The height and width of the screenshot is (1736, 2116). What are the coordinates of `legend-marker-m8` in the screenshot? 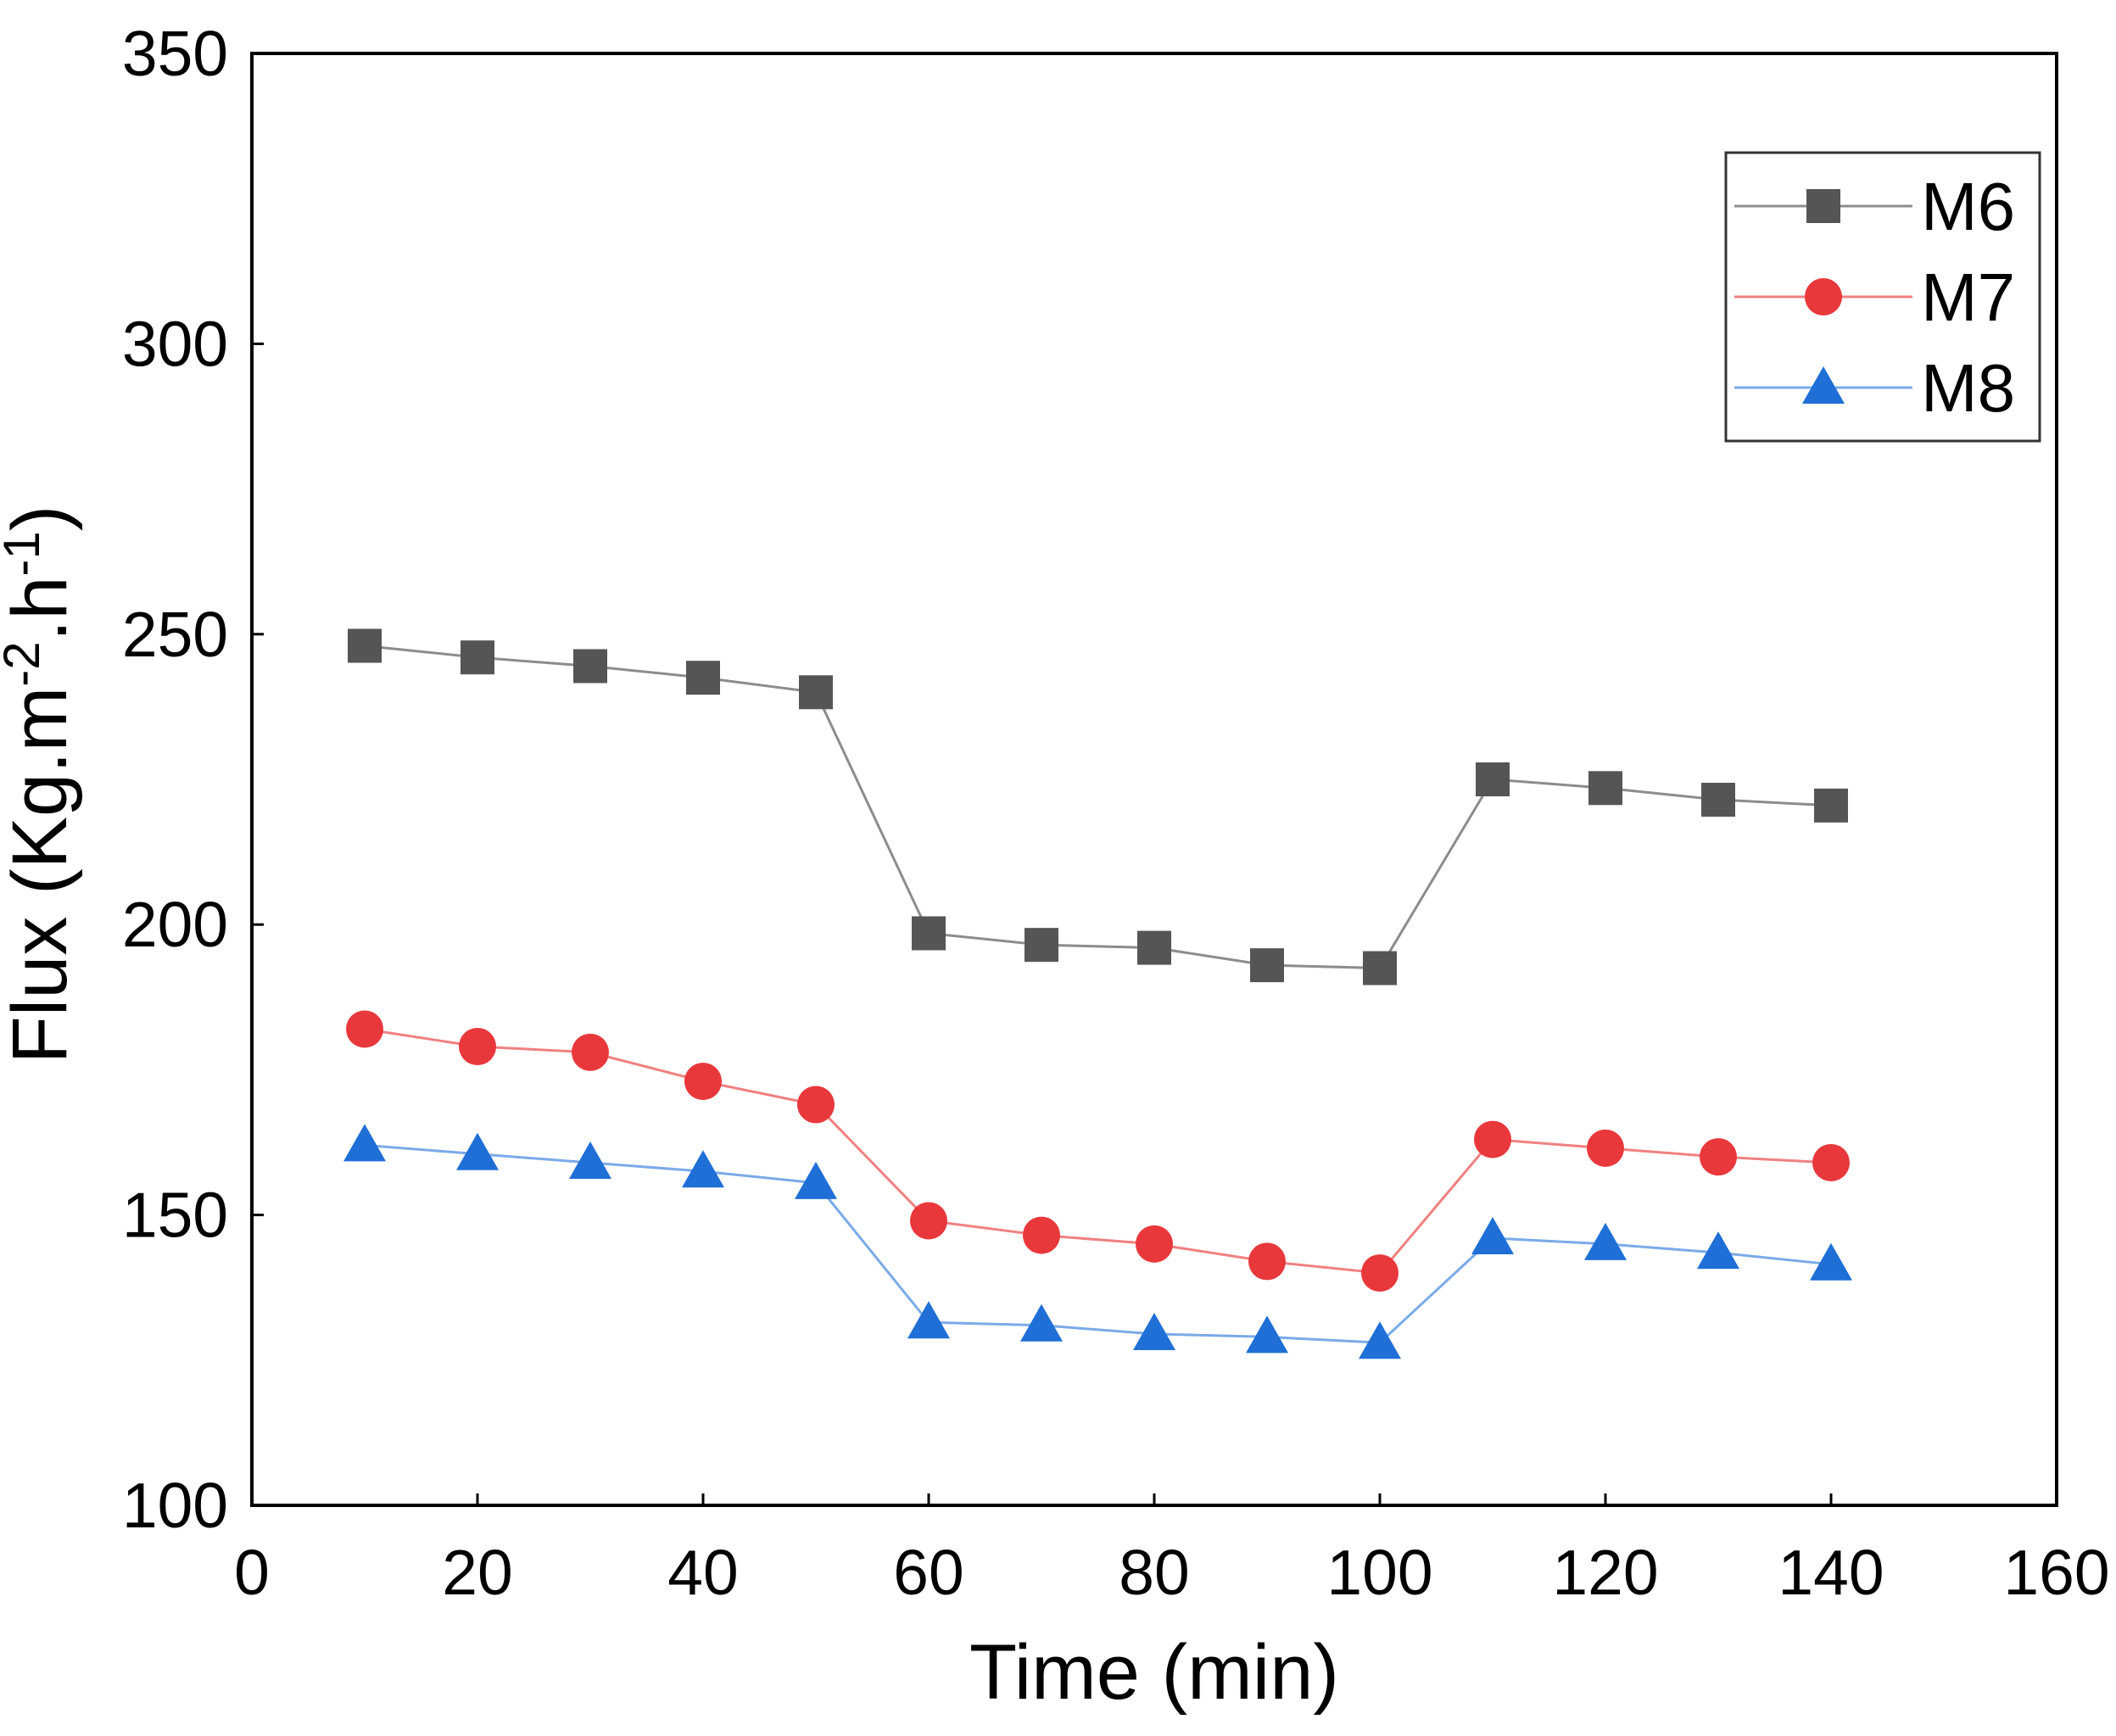 It's located at (1824, 385).